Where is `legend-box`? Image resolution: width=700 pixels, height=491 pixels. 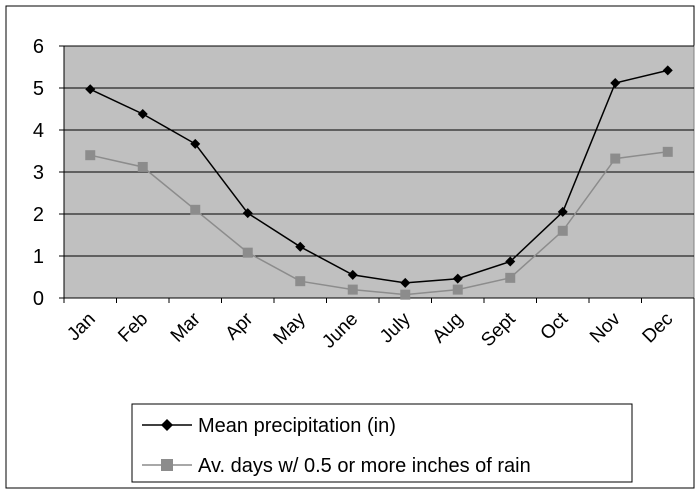
legend-box is located at coordinates (382, 443).